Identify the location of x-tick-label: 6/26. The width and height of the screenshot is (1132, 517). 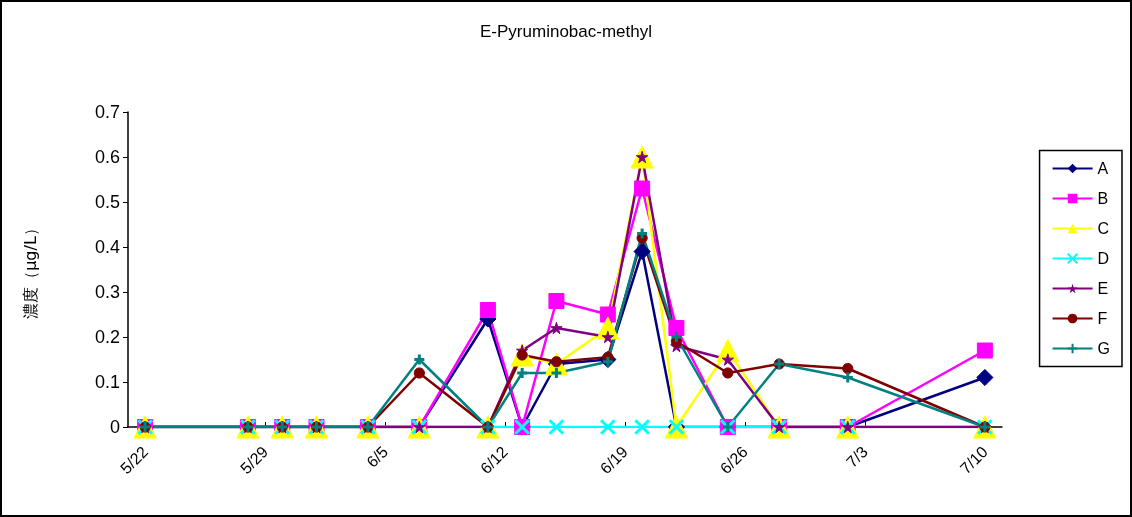
(734, 460).